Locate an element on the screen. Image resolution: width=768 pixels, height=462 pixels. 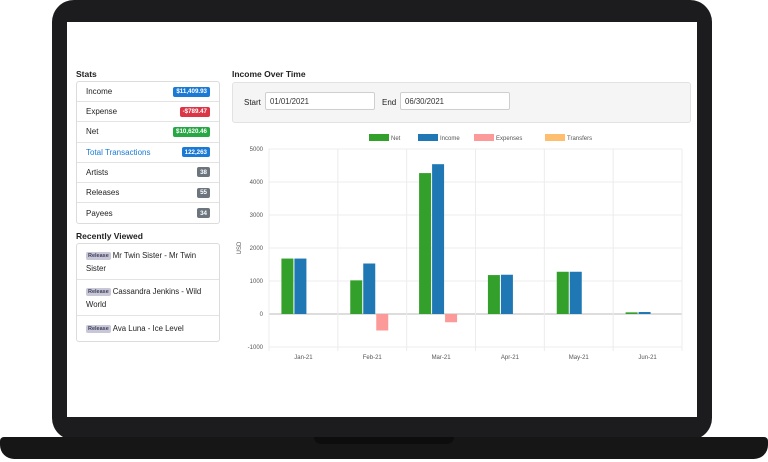
x-tick-label: Apr-21 is located at coordinates (510, 358).